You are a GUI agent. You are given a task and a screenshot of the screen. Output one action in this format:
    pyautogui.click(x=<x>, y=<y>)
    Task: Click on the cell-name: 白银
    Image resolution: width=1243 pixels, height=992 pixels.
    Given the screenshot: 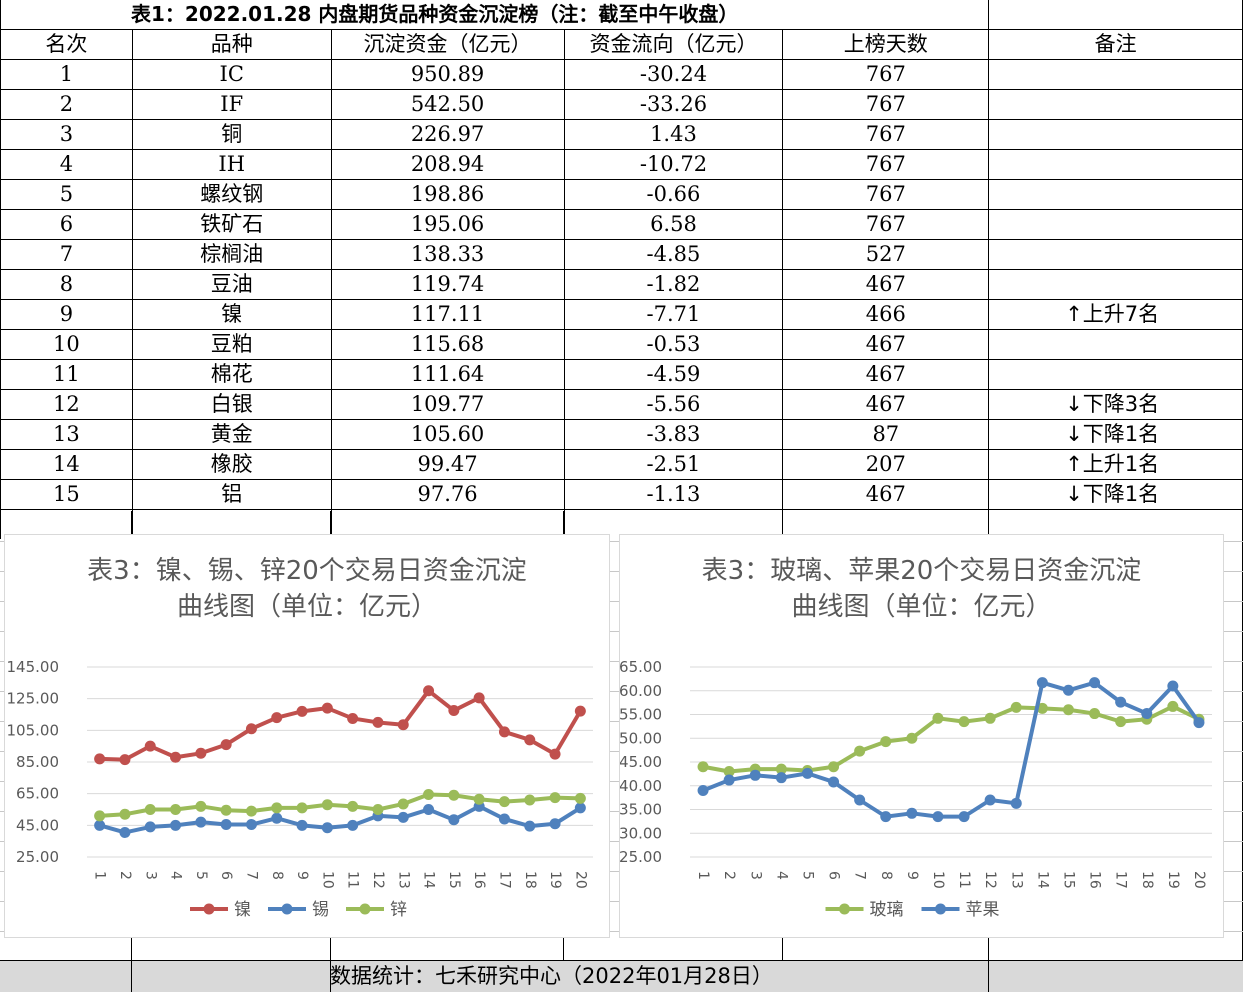 What is the action you would take?
    pyautogui.click(x=231, y=404)
    